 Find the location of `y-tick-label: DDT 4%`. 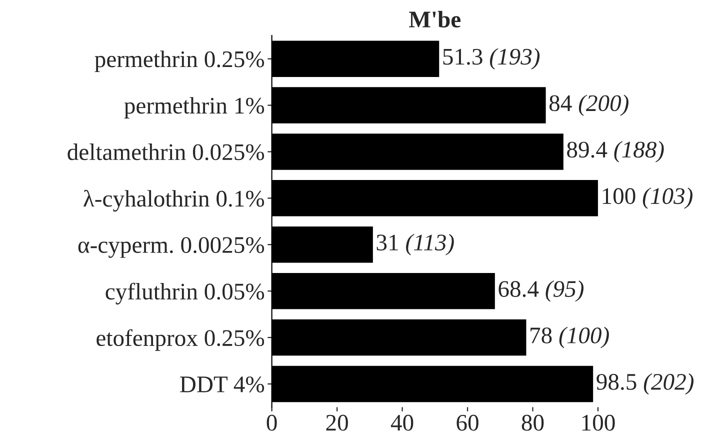

y-tick-label: DDT 4% is located at coordinates (222, 384).